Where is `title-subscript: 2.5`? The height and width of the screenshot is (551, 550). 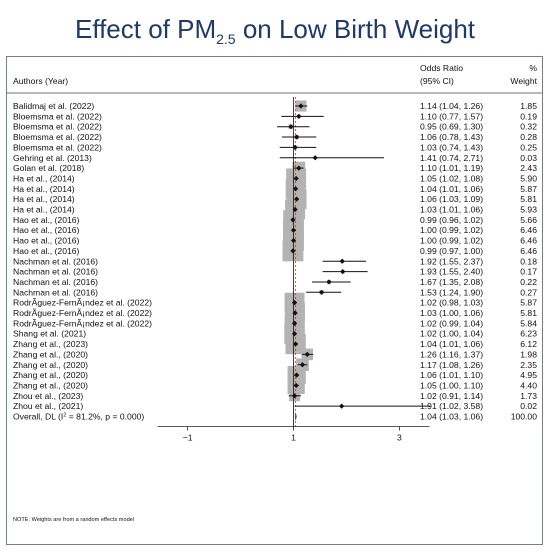
title-subscript: 2.5 is located at coordinates (226, 39).